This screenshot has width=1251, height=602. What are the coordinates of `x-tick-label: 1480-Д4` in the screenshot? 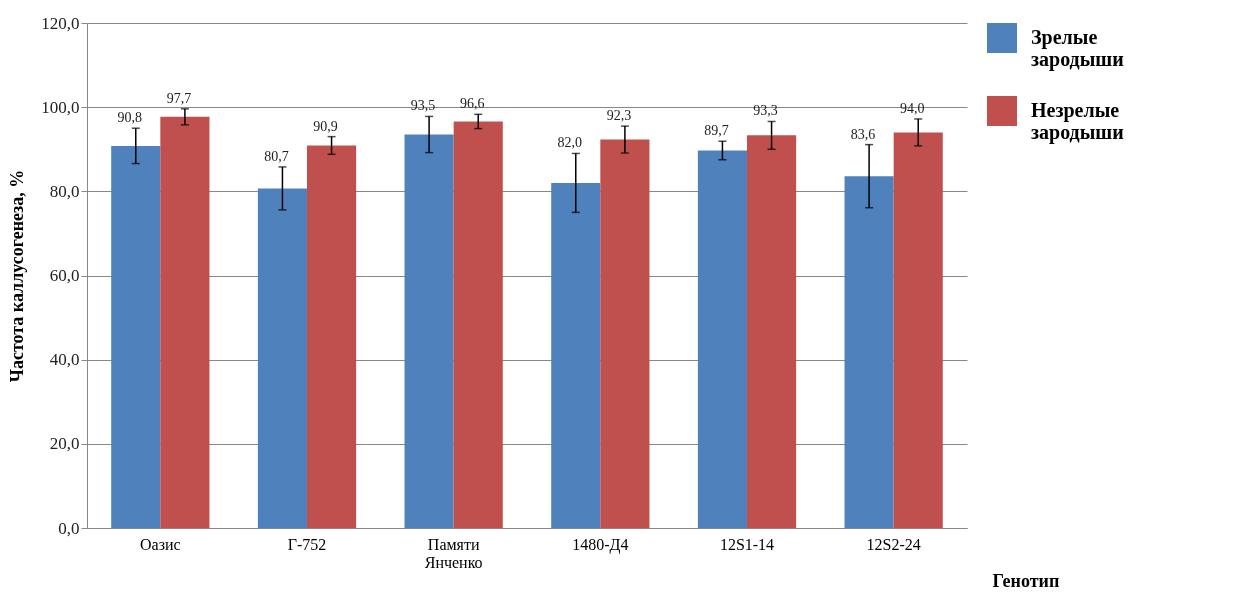 It's located at (600, 544).